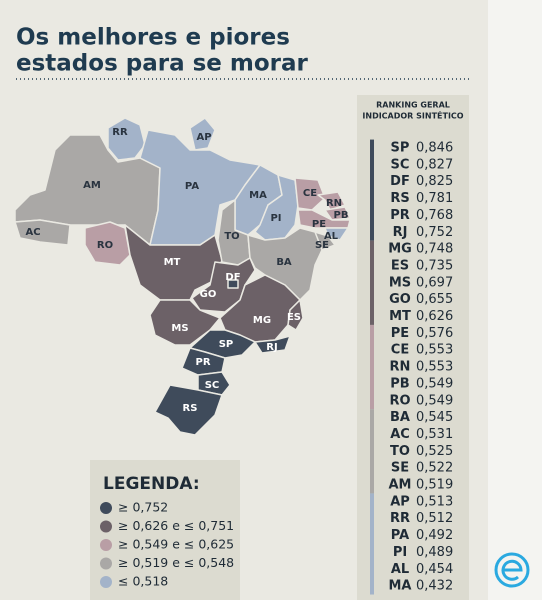 The height and width of the screenshot is (600, 542). I want to click on state-df, so click(233, 284).